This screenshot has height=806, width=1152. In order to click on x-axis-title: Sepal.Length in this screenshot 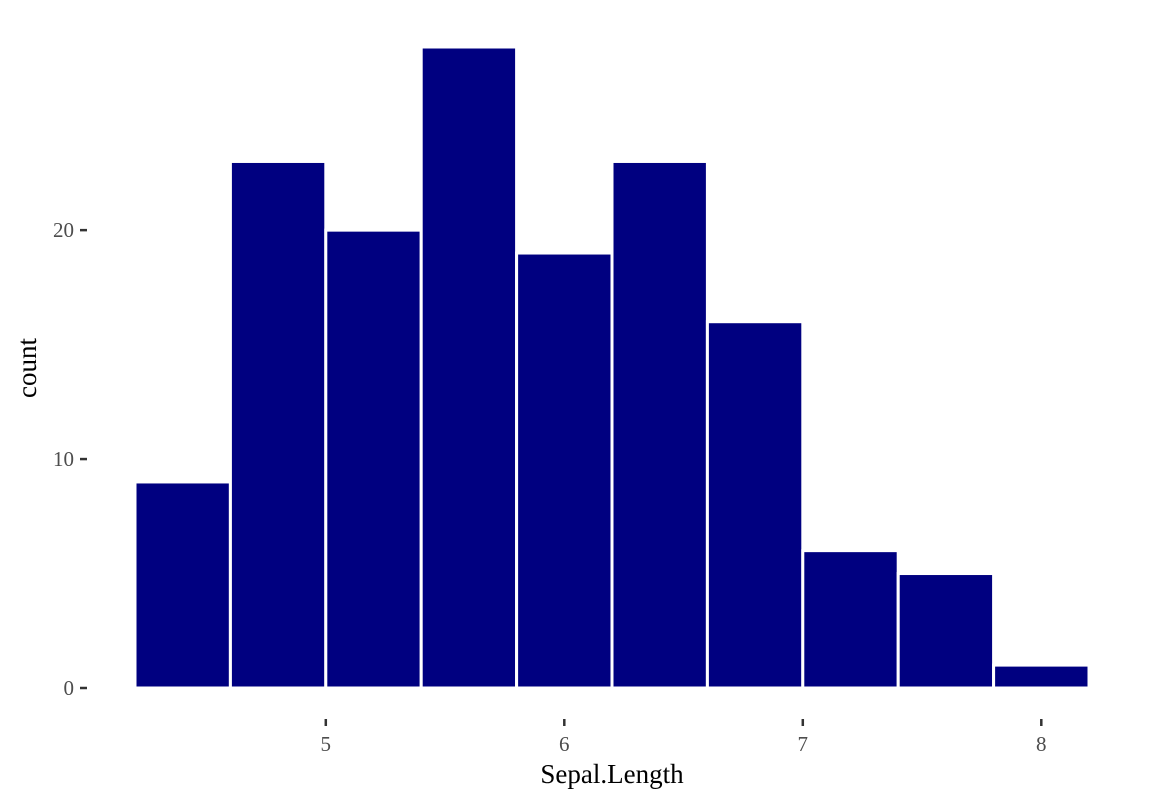, I will do `click(612, 774)`.